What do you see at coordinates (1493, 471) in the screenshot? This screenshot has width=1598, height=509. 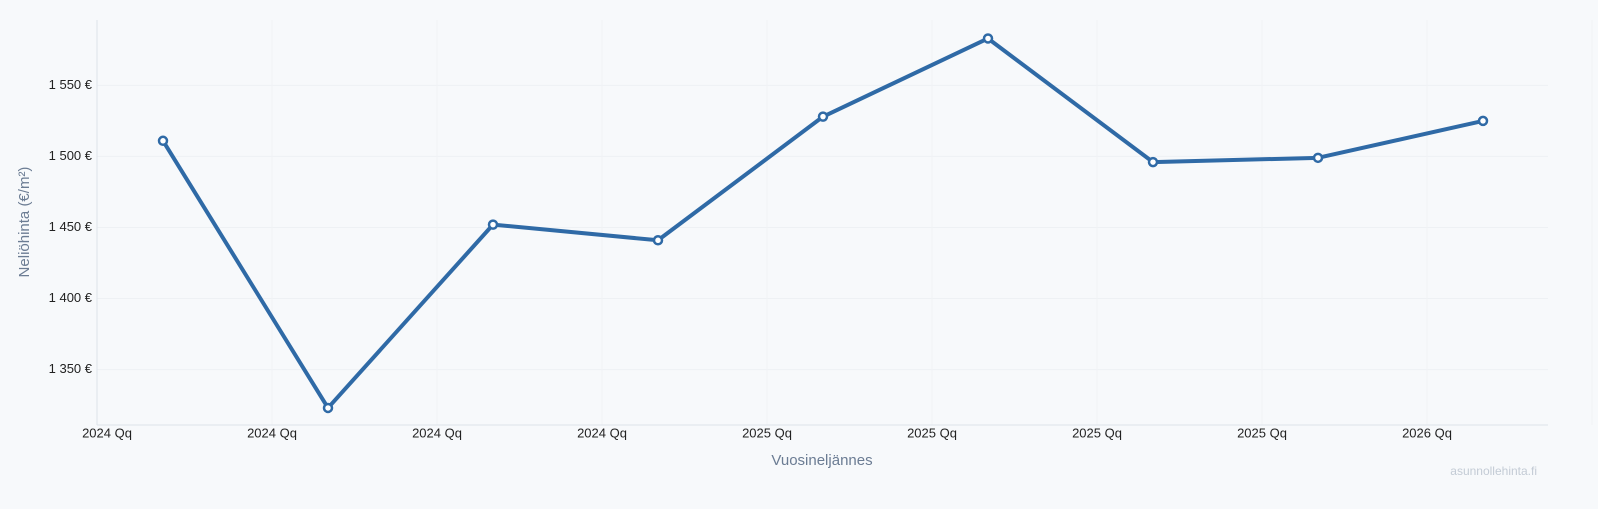 I see `watermark: asunnollehinta.fi` at bounding box center [1493, 471].